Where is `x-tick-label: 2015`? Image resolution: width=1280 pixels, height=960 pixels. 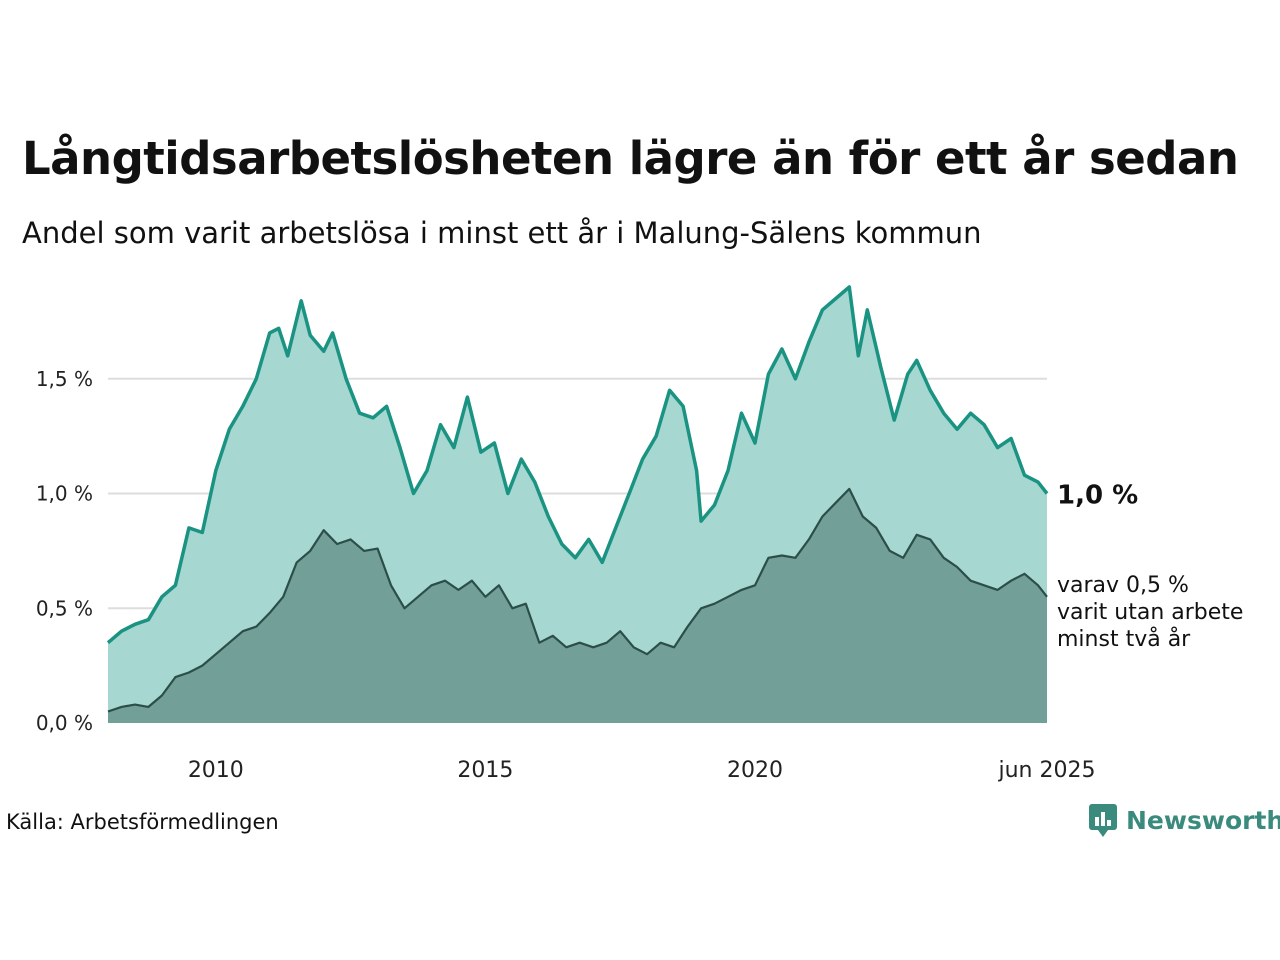
x-tick-label: 2015 is located at coordinates (485, 770).